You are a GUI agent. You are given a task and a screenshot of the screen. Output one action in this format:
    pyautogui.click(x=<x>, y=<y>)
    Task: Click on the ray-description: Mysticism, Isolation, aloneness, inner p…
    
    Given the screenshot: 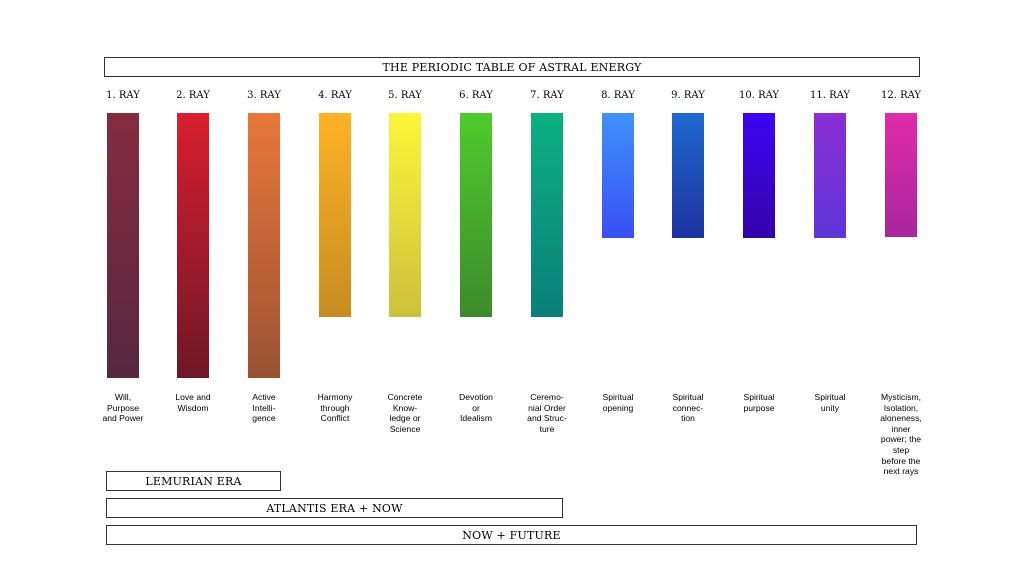 What is the action you would take?
    pyautogui.click(x=901, y=434)
    